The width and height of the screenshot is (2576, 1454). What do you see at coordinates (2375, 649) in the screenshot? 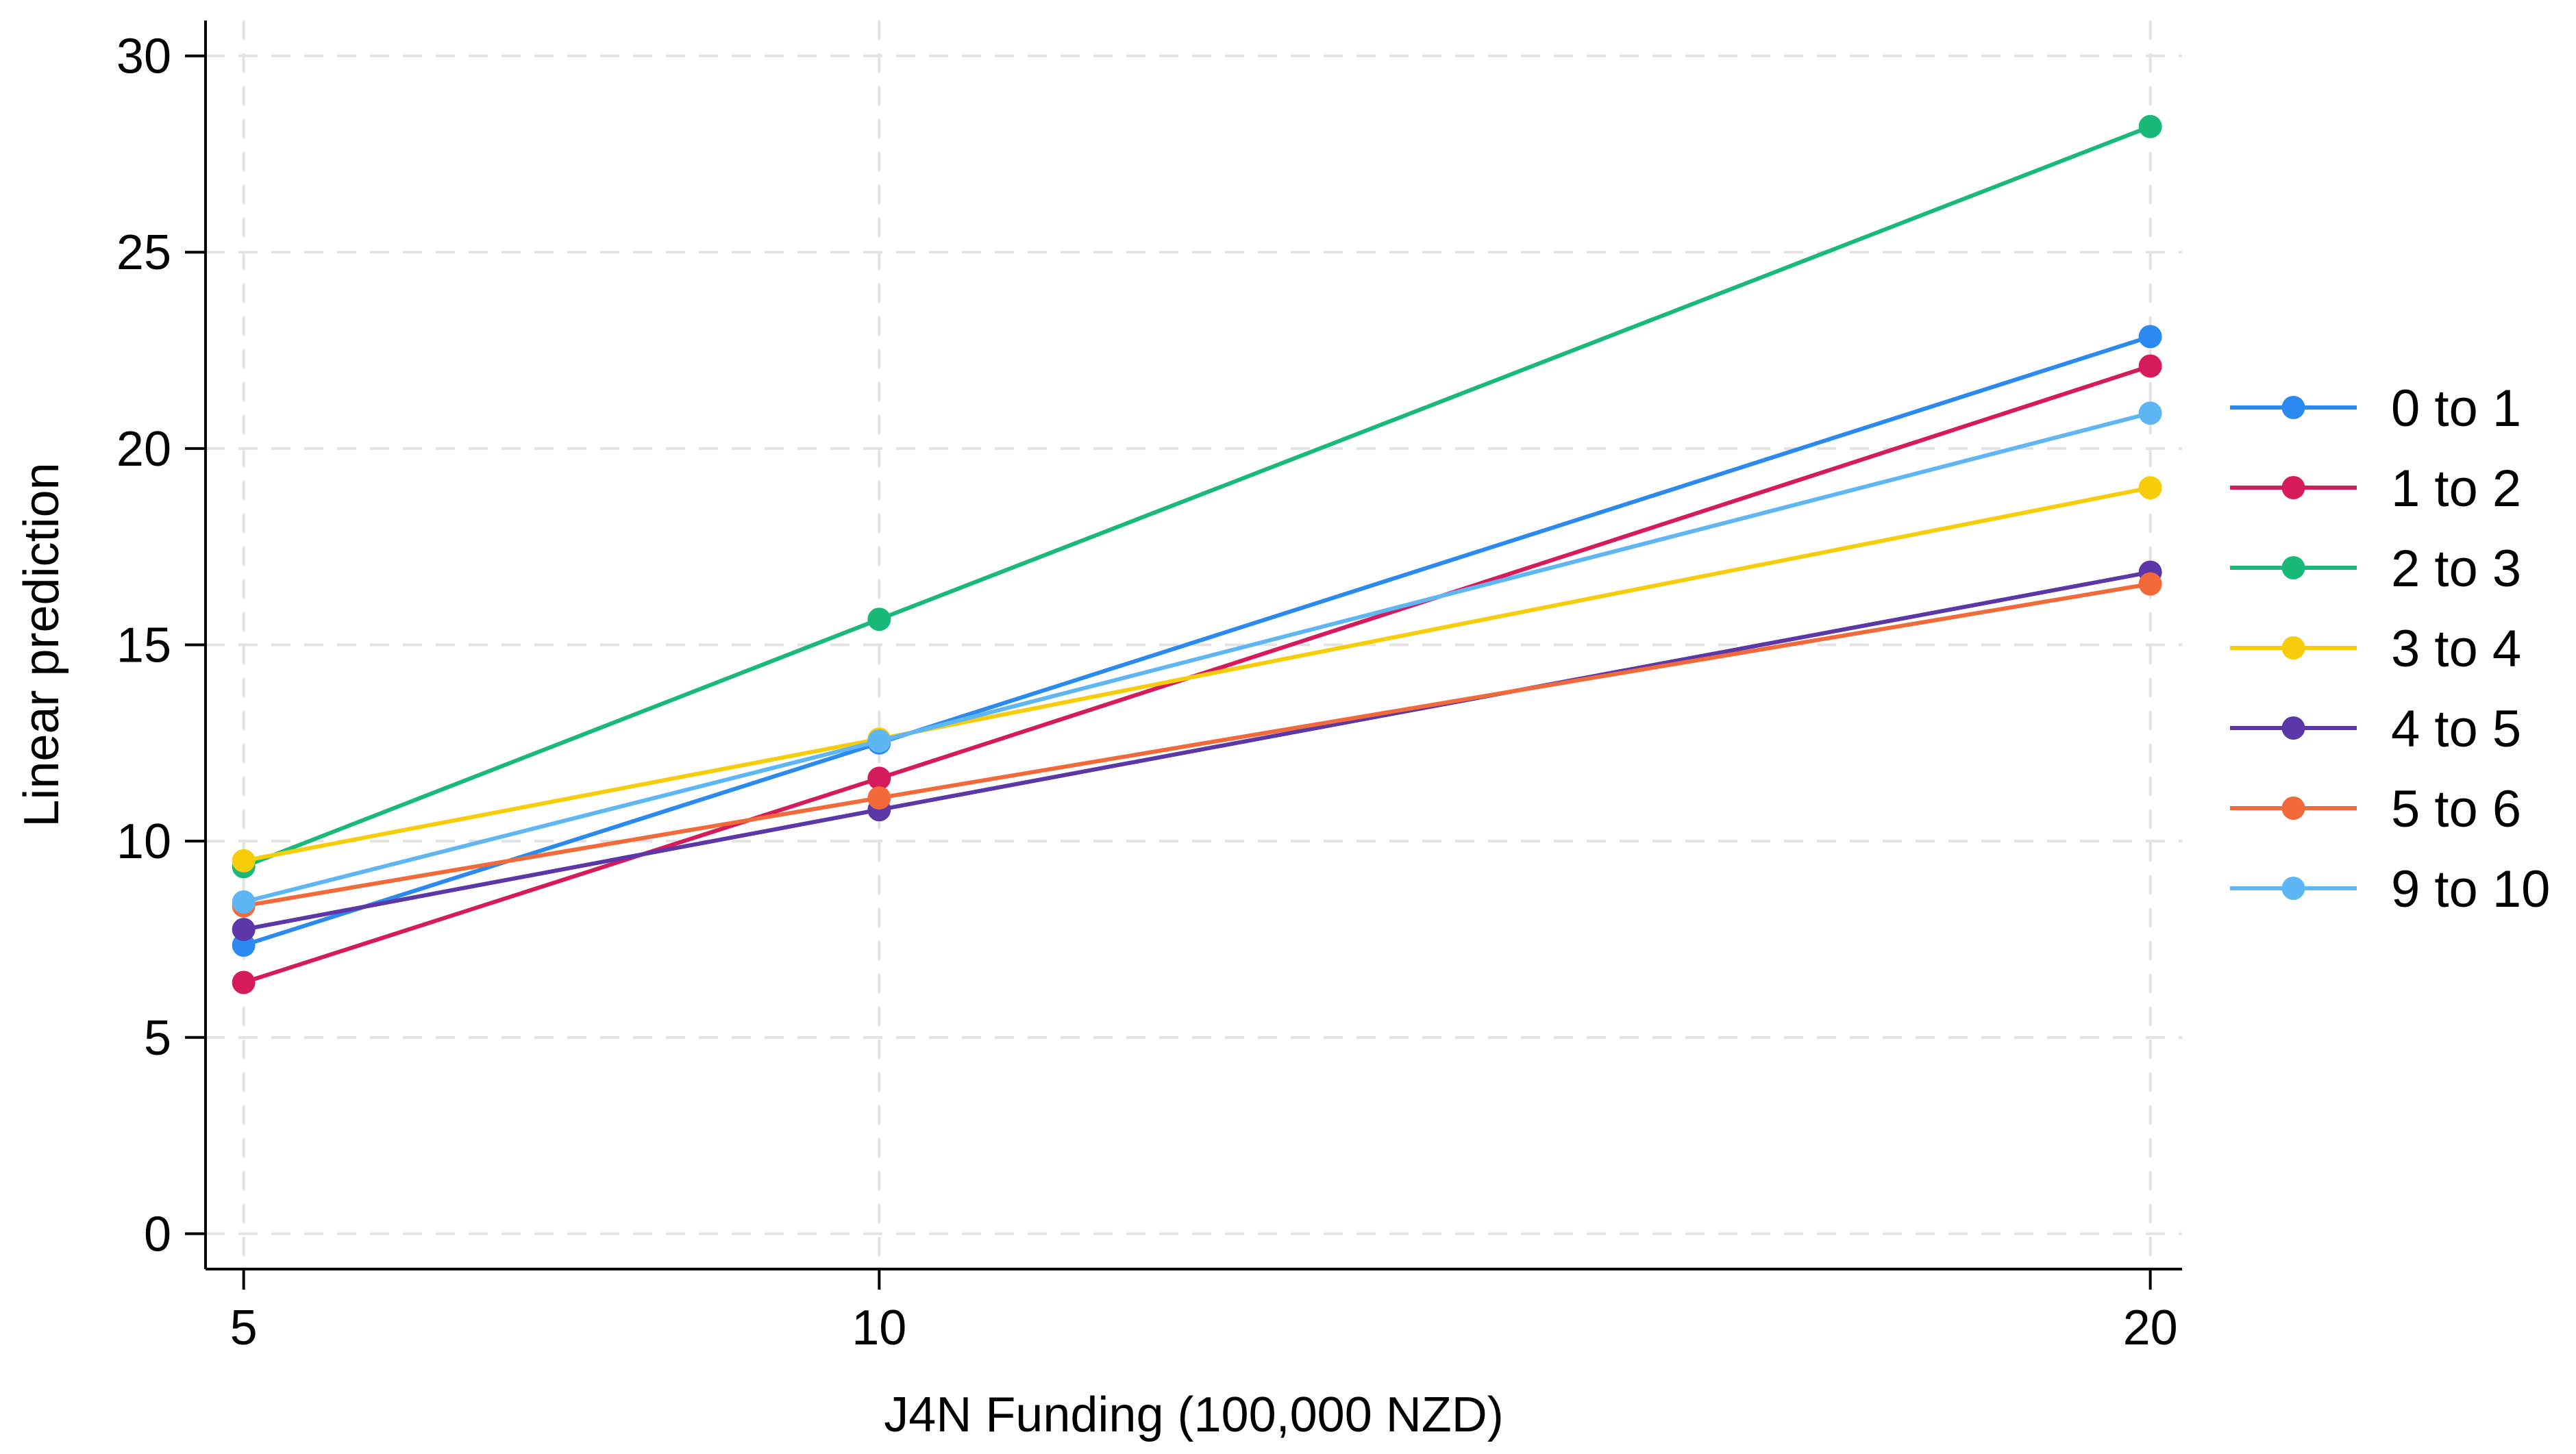
I see `legend-item: 3 to 4` at bounding box center [2375, 649].